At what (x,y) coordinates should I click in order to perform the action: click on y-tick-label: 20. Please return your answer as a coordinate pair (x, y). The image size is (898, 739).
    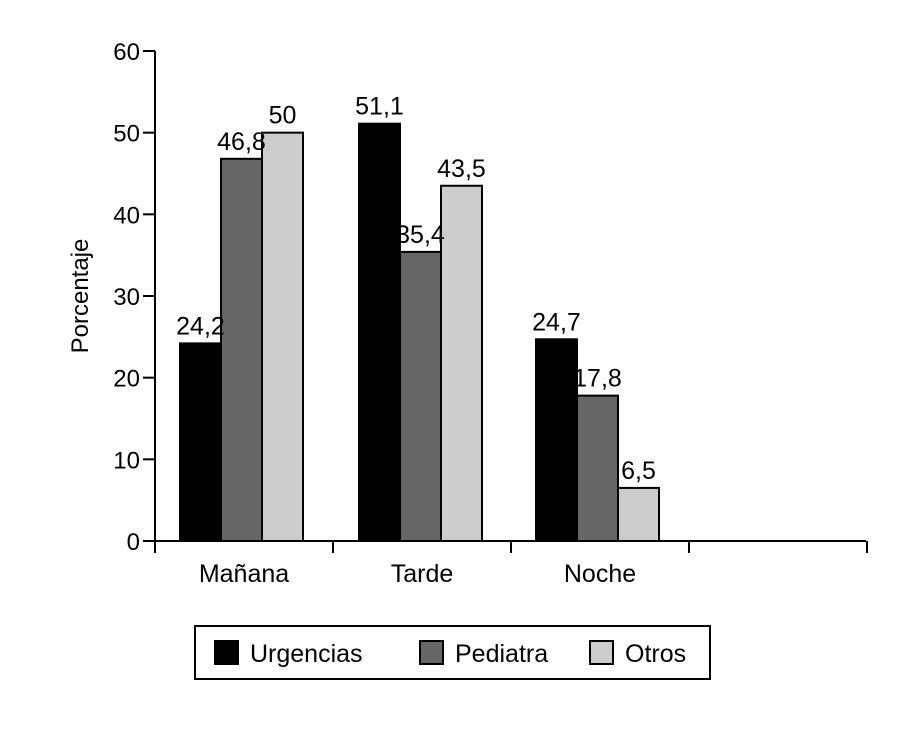
    Looking at the image, I should click on (126, 379).